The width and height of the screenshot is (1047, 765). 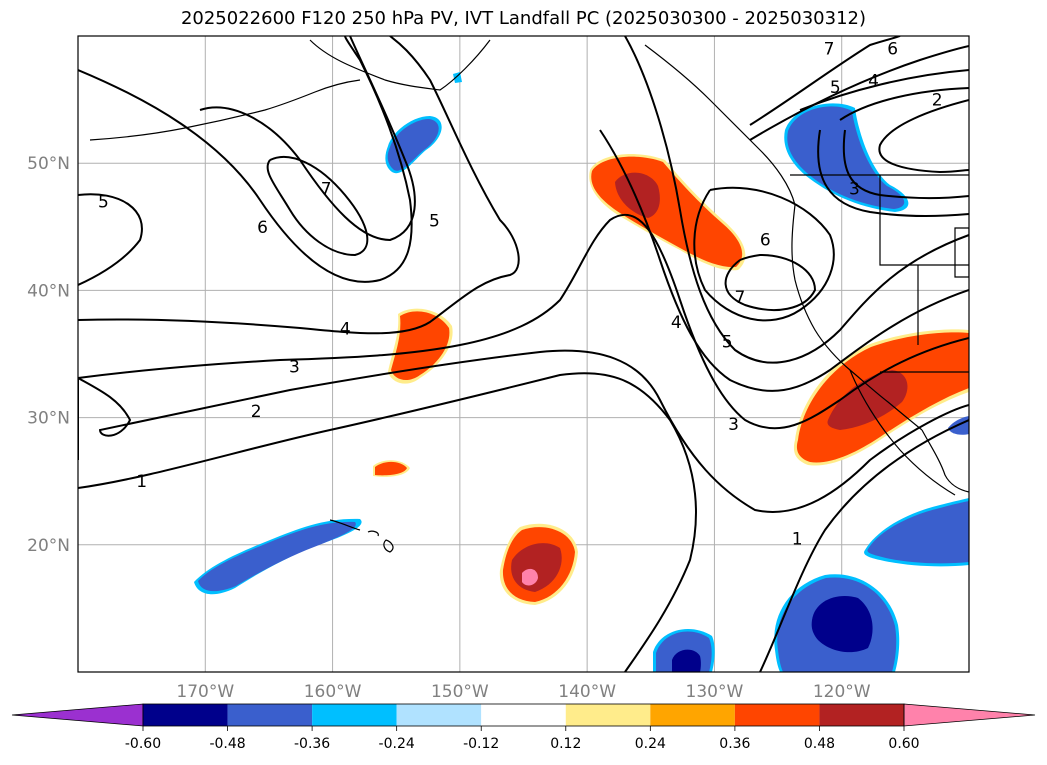 What do you see at coordinates (924, 260) in the screenshot?
I see `border-states` at bounding box center [924, 260].